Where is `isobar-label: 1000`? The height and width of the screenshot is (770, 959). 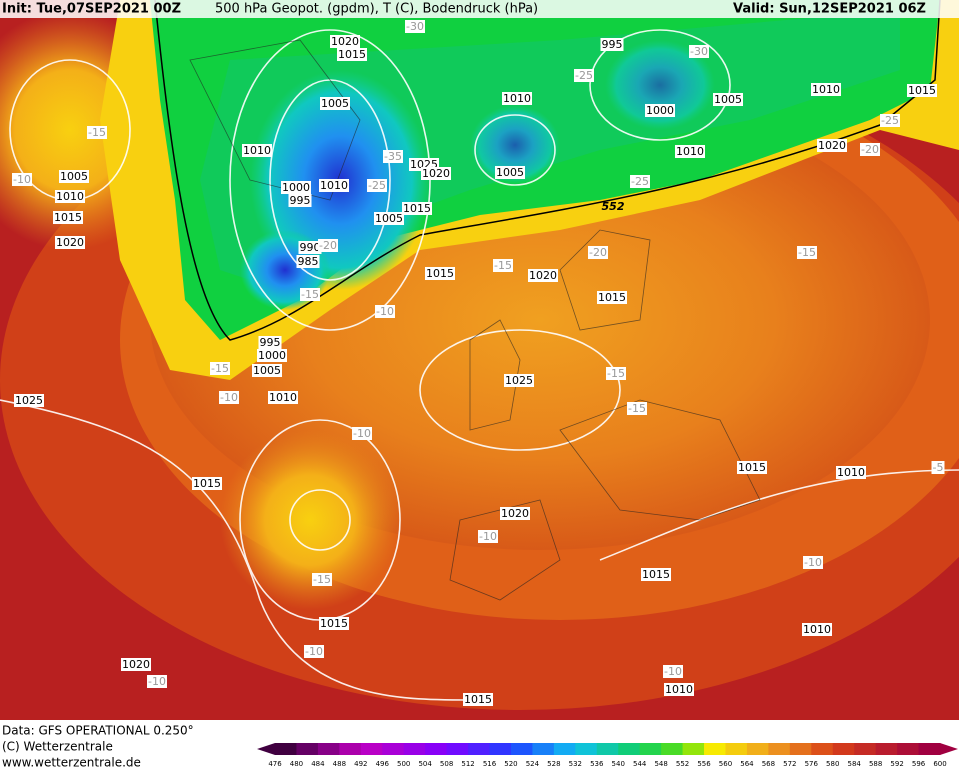 isobar-label: 1000 is located at coordinates (296, 187).